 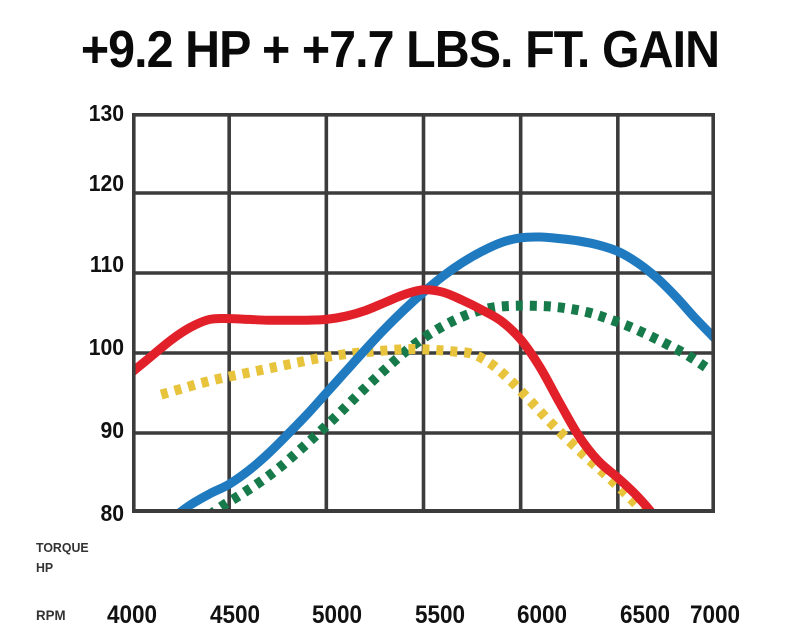 I want to click on x-tick-label: 6000, so click(x=542, y=615).